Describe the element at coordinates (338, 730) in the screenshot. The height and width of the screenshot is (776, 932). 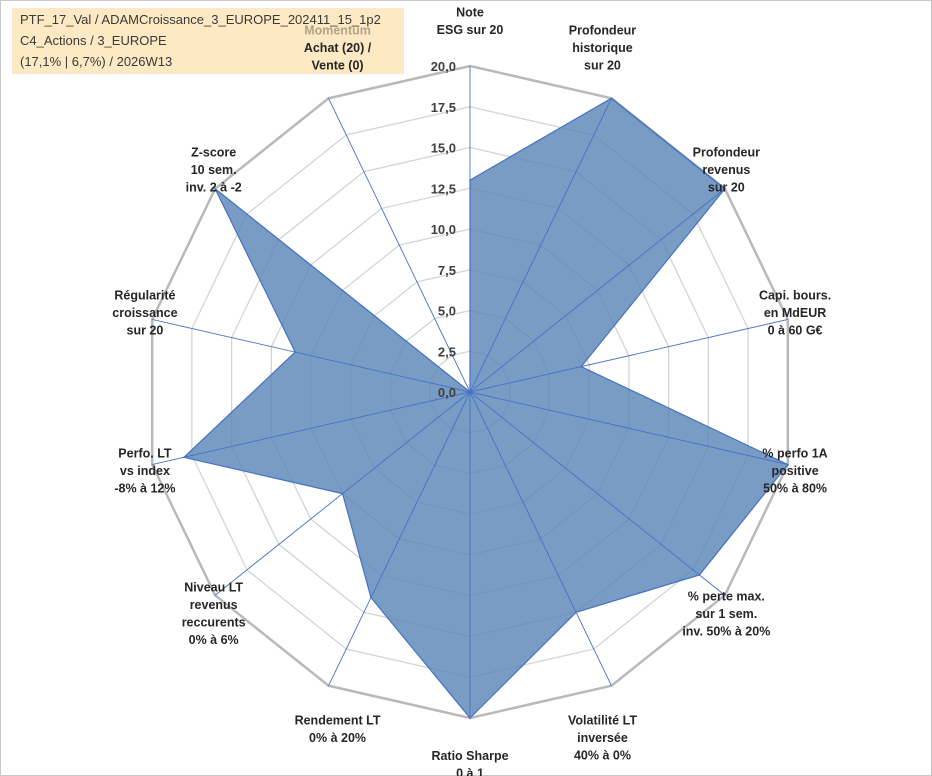
I see `axis-label: Rendement LT 0% à 20%` at that location.